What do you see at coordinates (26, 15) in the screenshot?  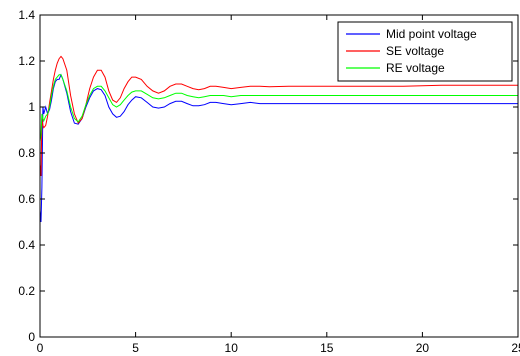 I see `y-tick-label: 1.4` at bounding box center [26, 15].